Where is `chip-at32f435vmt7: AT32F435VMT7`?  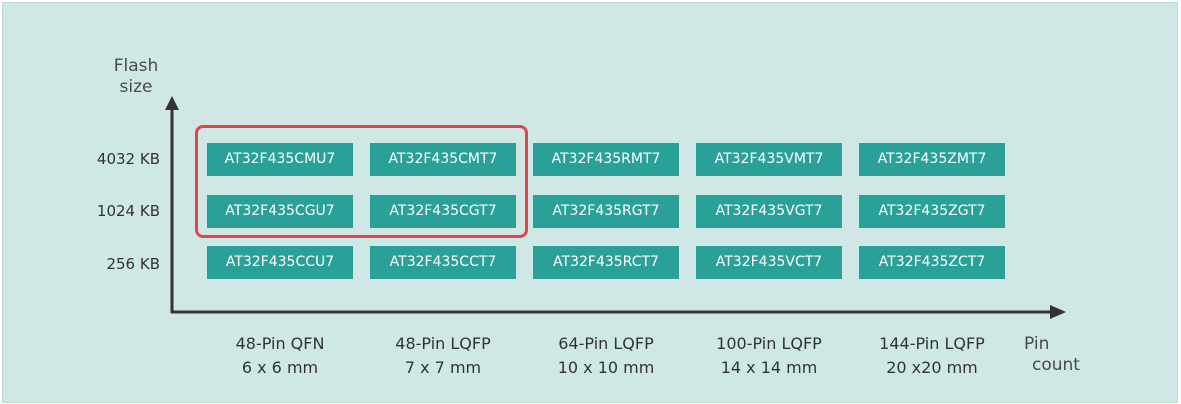 chip-at32f435vmt7: AT32F435VMT7 is located at coordinates (769, 159).